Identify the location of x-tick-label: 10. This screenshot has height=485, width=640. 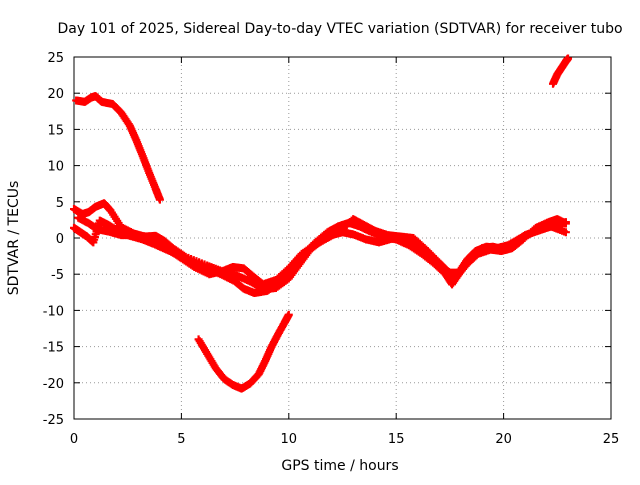
(289, 439).